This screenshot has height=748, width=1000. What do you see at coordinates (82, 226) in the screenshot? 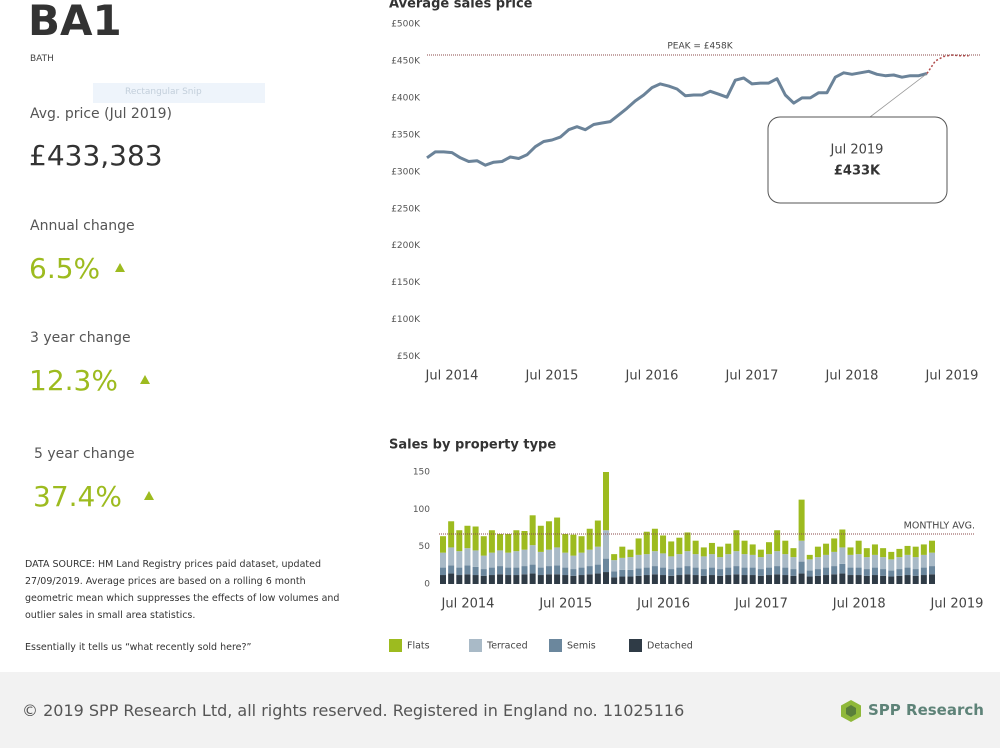
I see `stat-label: Annual change` at bounding box center [82, 226].